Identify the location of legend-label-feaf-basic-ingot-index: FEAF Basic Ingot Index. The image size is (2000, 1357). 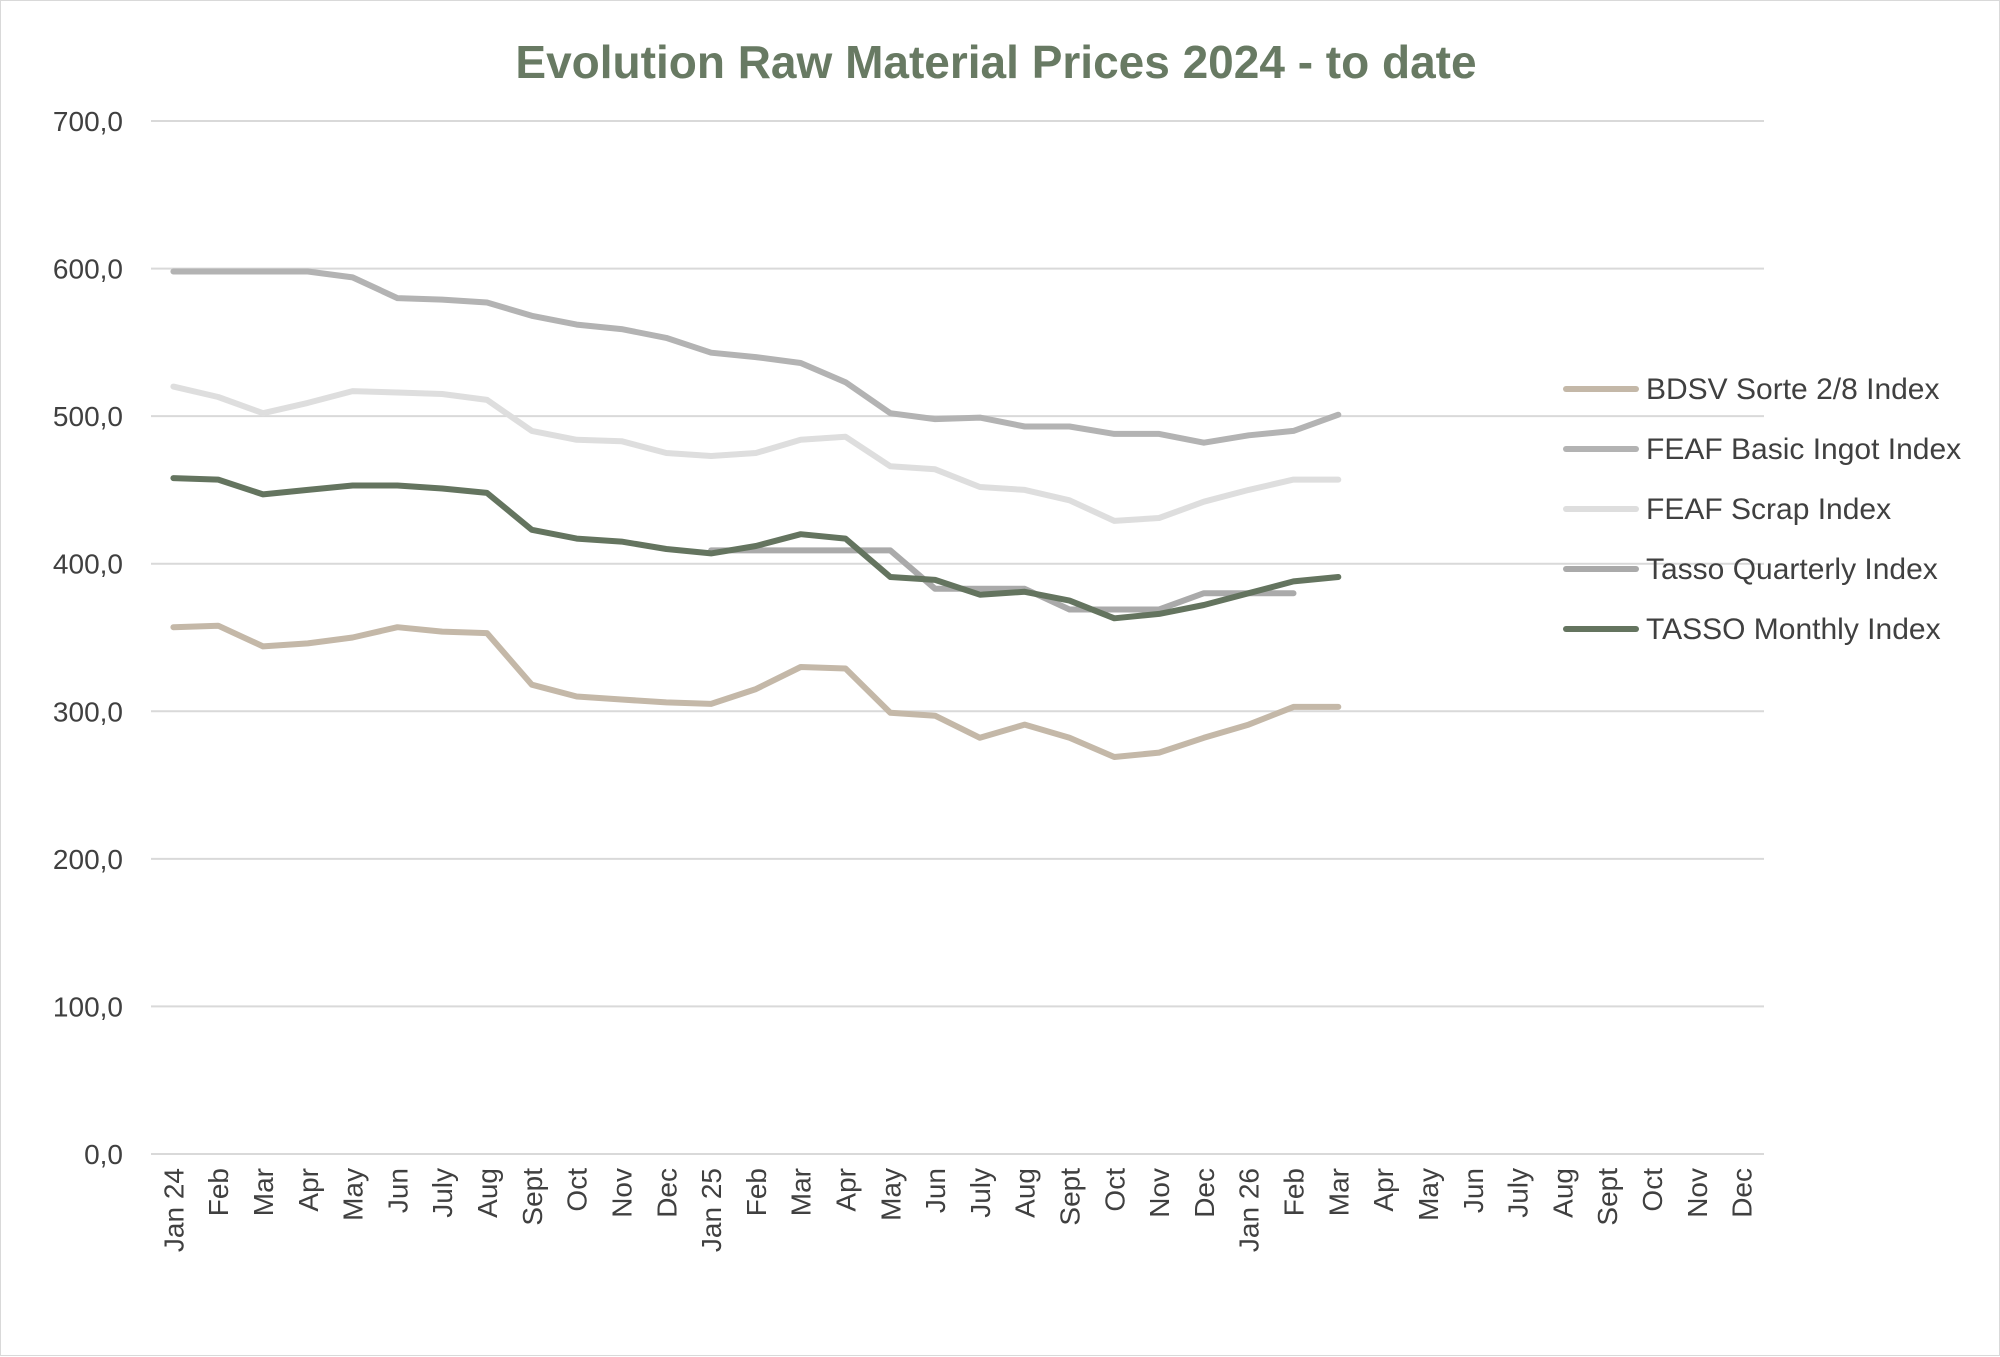
(1803, 449).